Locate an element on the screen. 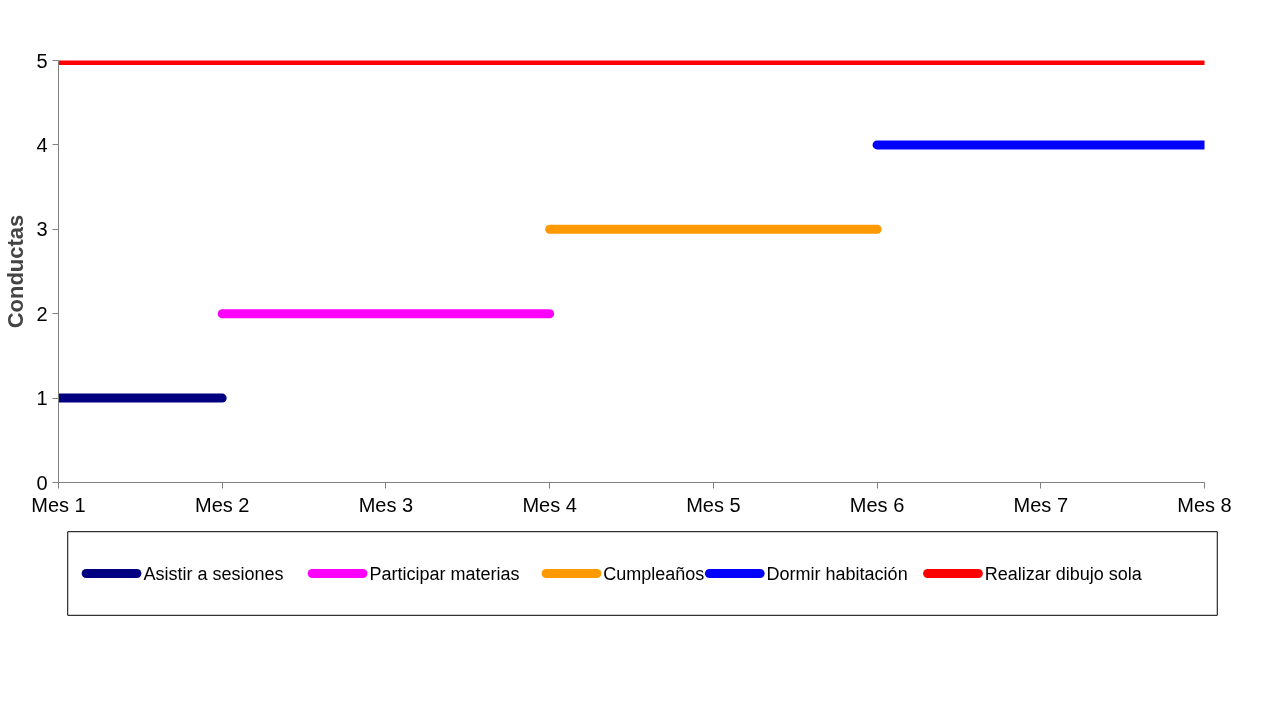  x-tick-label: Mes 1 is located at coordinates (58, 504).